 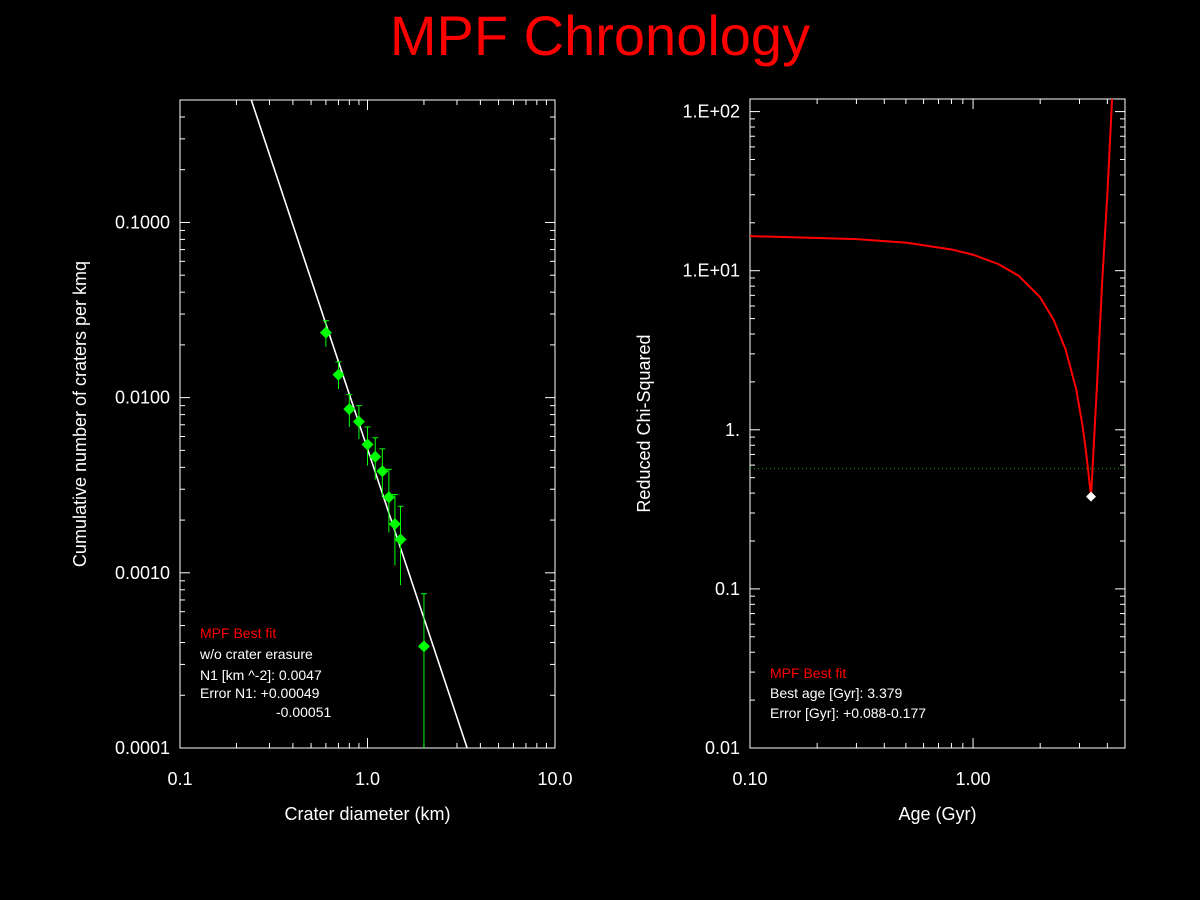 I want to click on right-x-axis-title: Age (Gyr), so click(x=937, y=814).